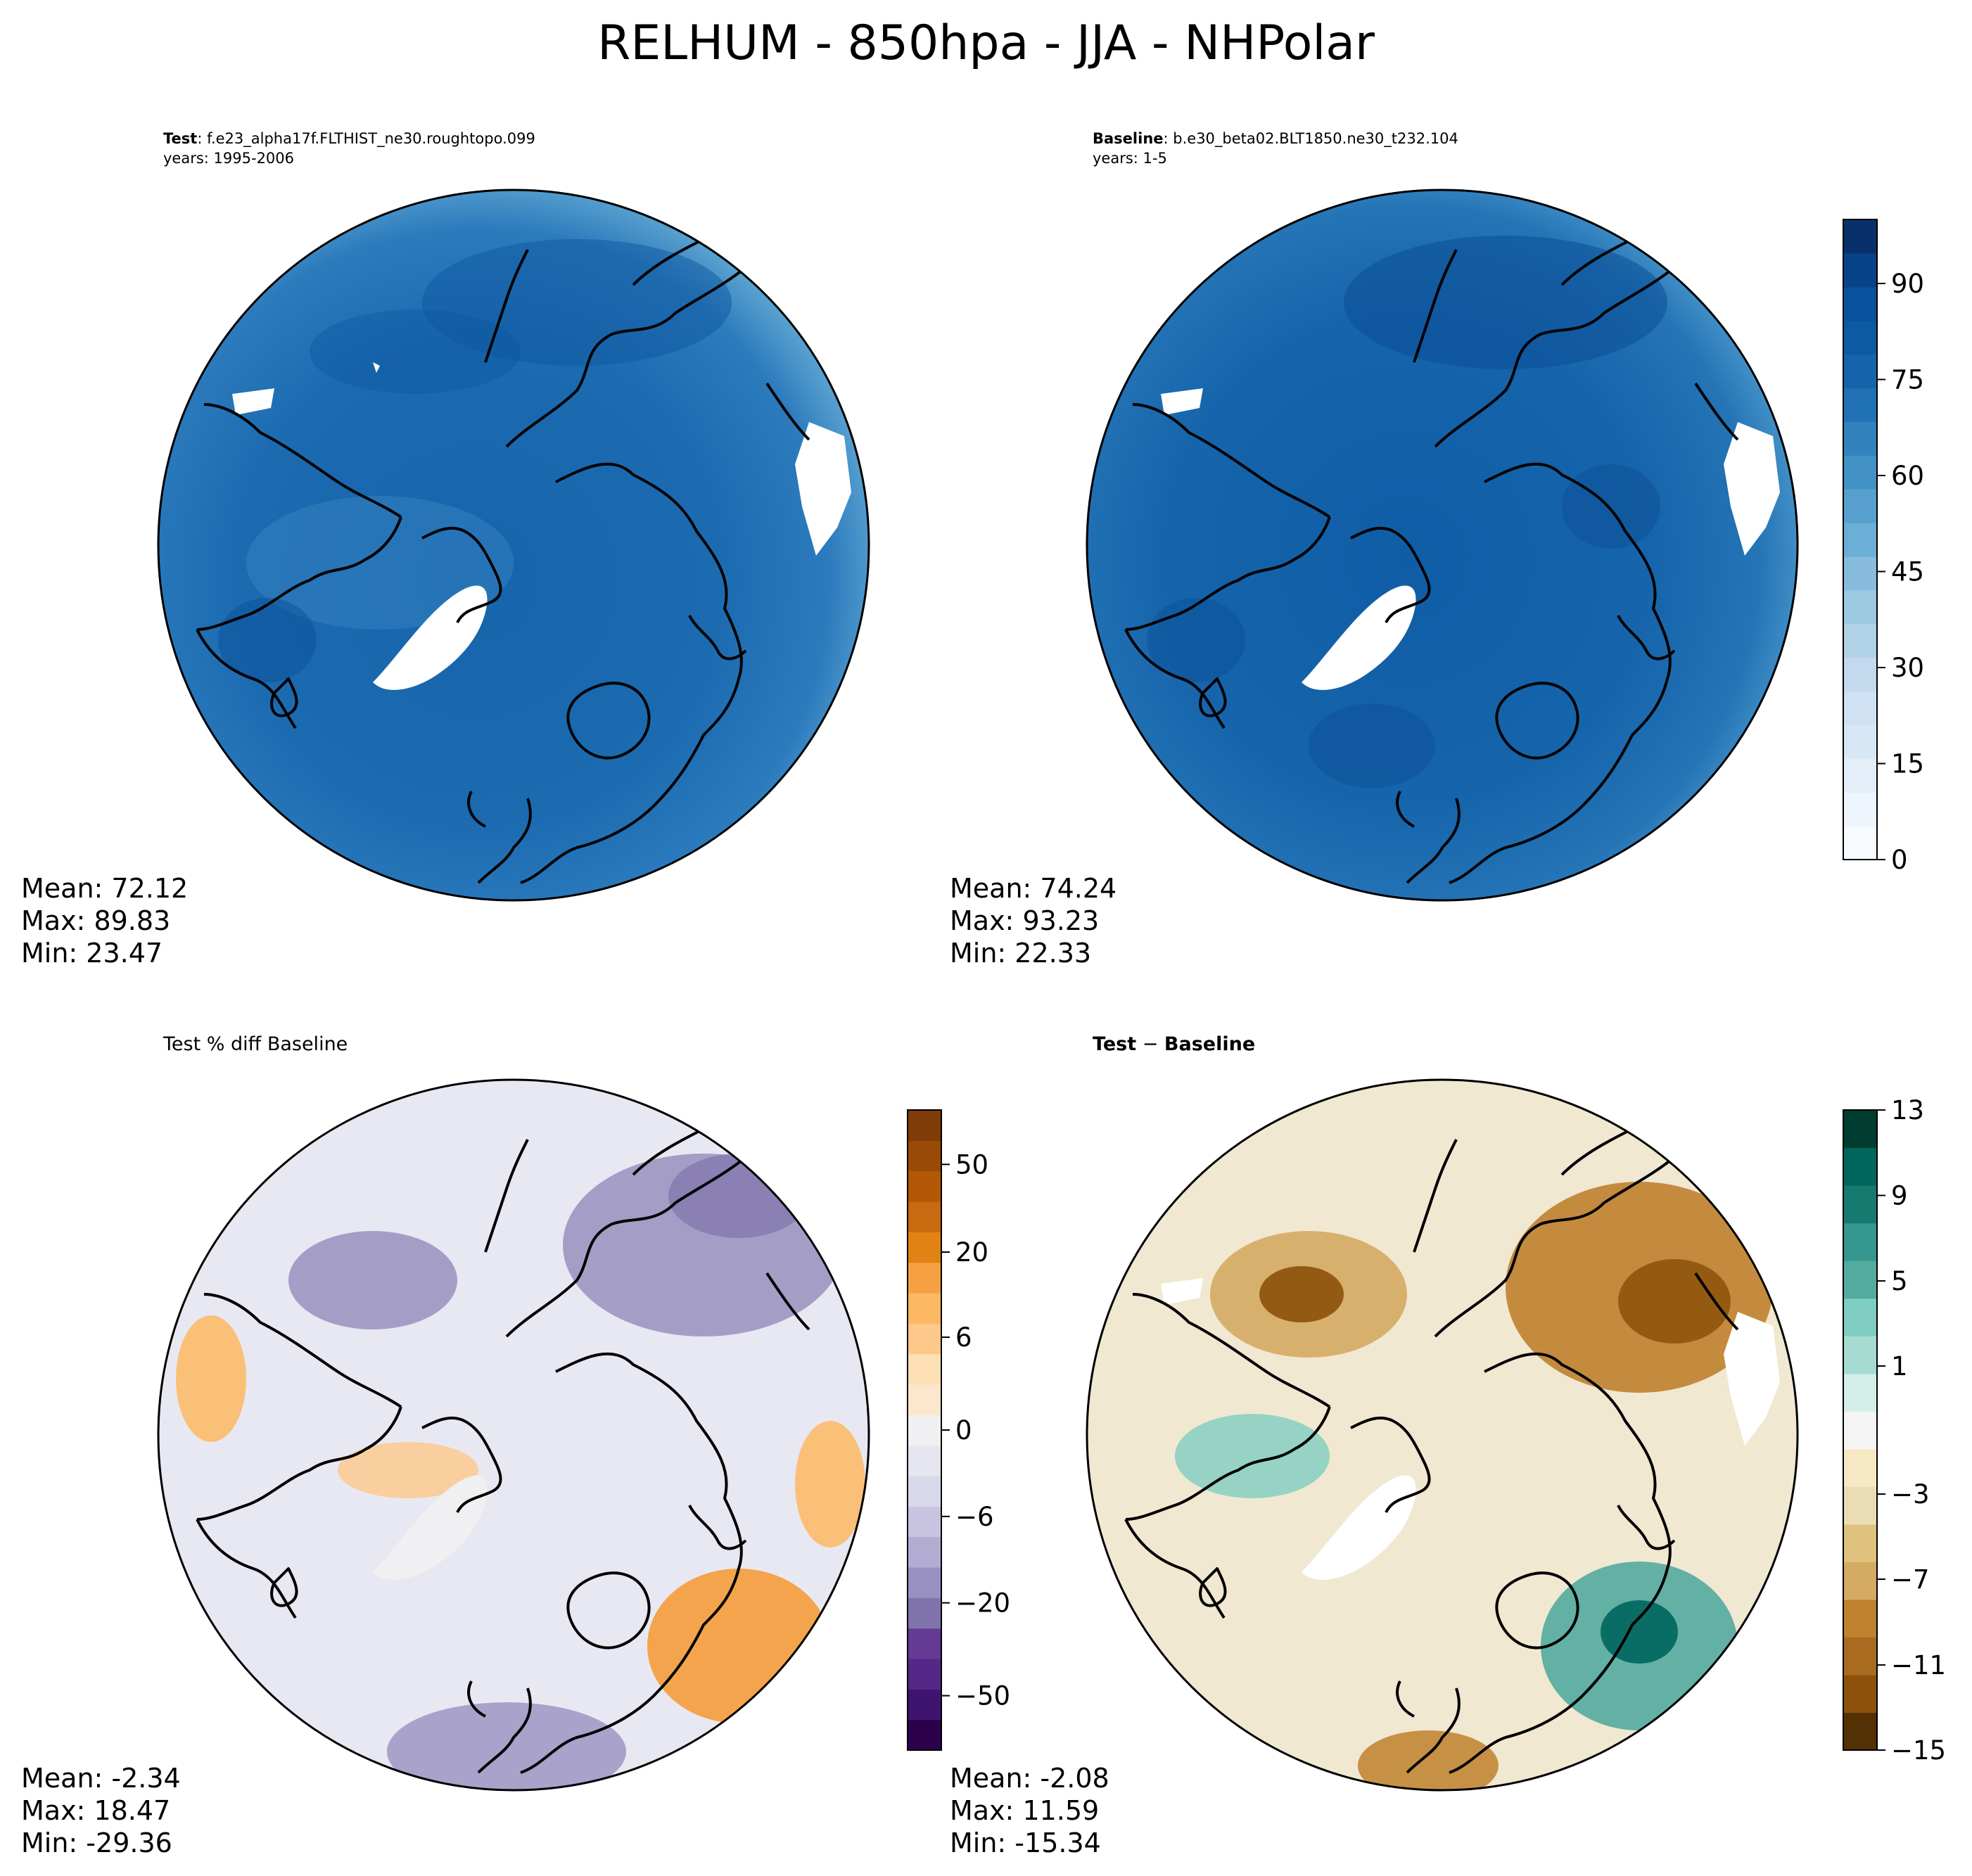  Describe the element at coordinates (1919, 1750) in the screenshot. I see `colorbar-diff-tick-label: −15` at that location.